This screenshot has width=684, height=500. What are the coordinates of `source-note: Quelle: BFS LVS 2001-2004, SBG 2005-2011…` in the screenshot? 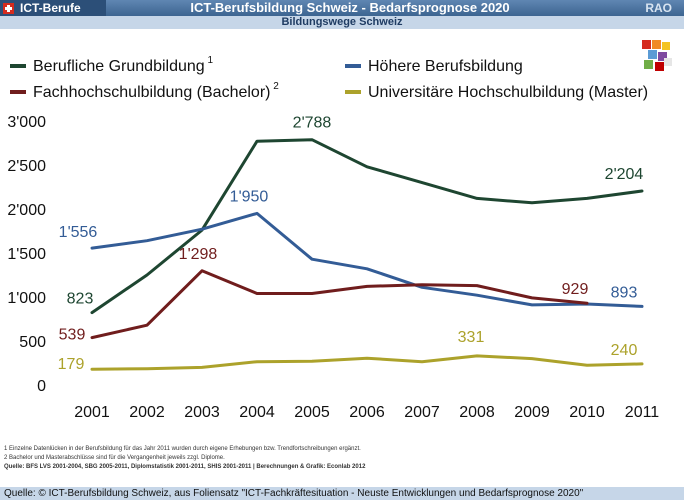 It's located at (185, 467).